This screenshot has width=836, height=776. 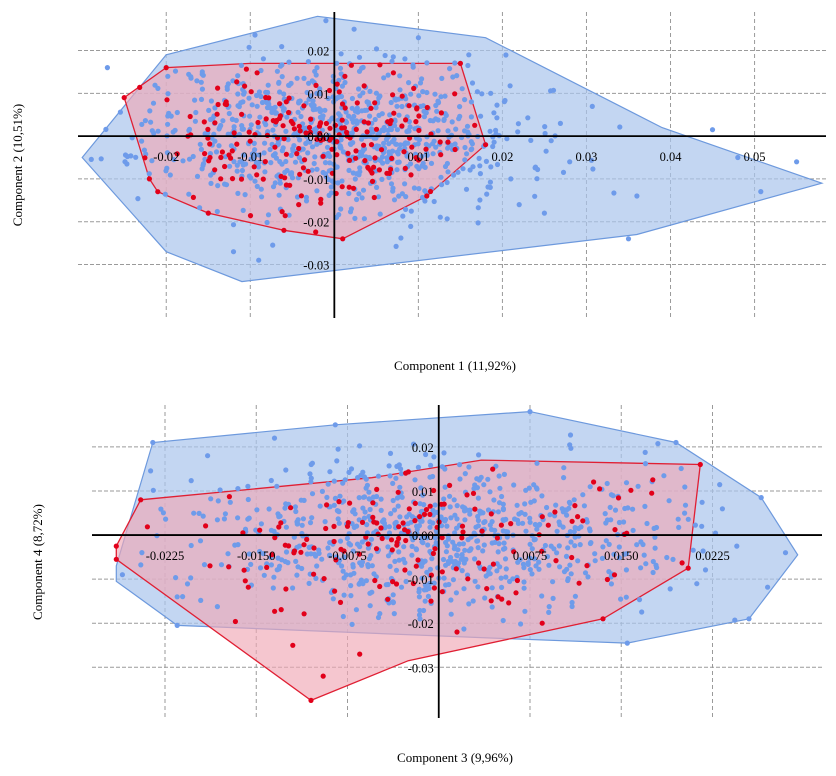 What do you see at coordinates (455, 757) in the screenshot?
I see `x-axis-title: Component 3 (9,96%)` at bounding box center [455, 757].